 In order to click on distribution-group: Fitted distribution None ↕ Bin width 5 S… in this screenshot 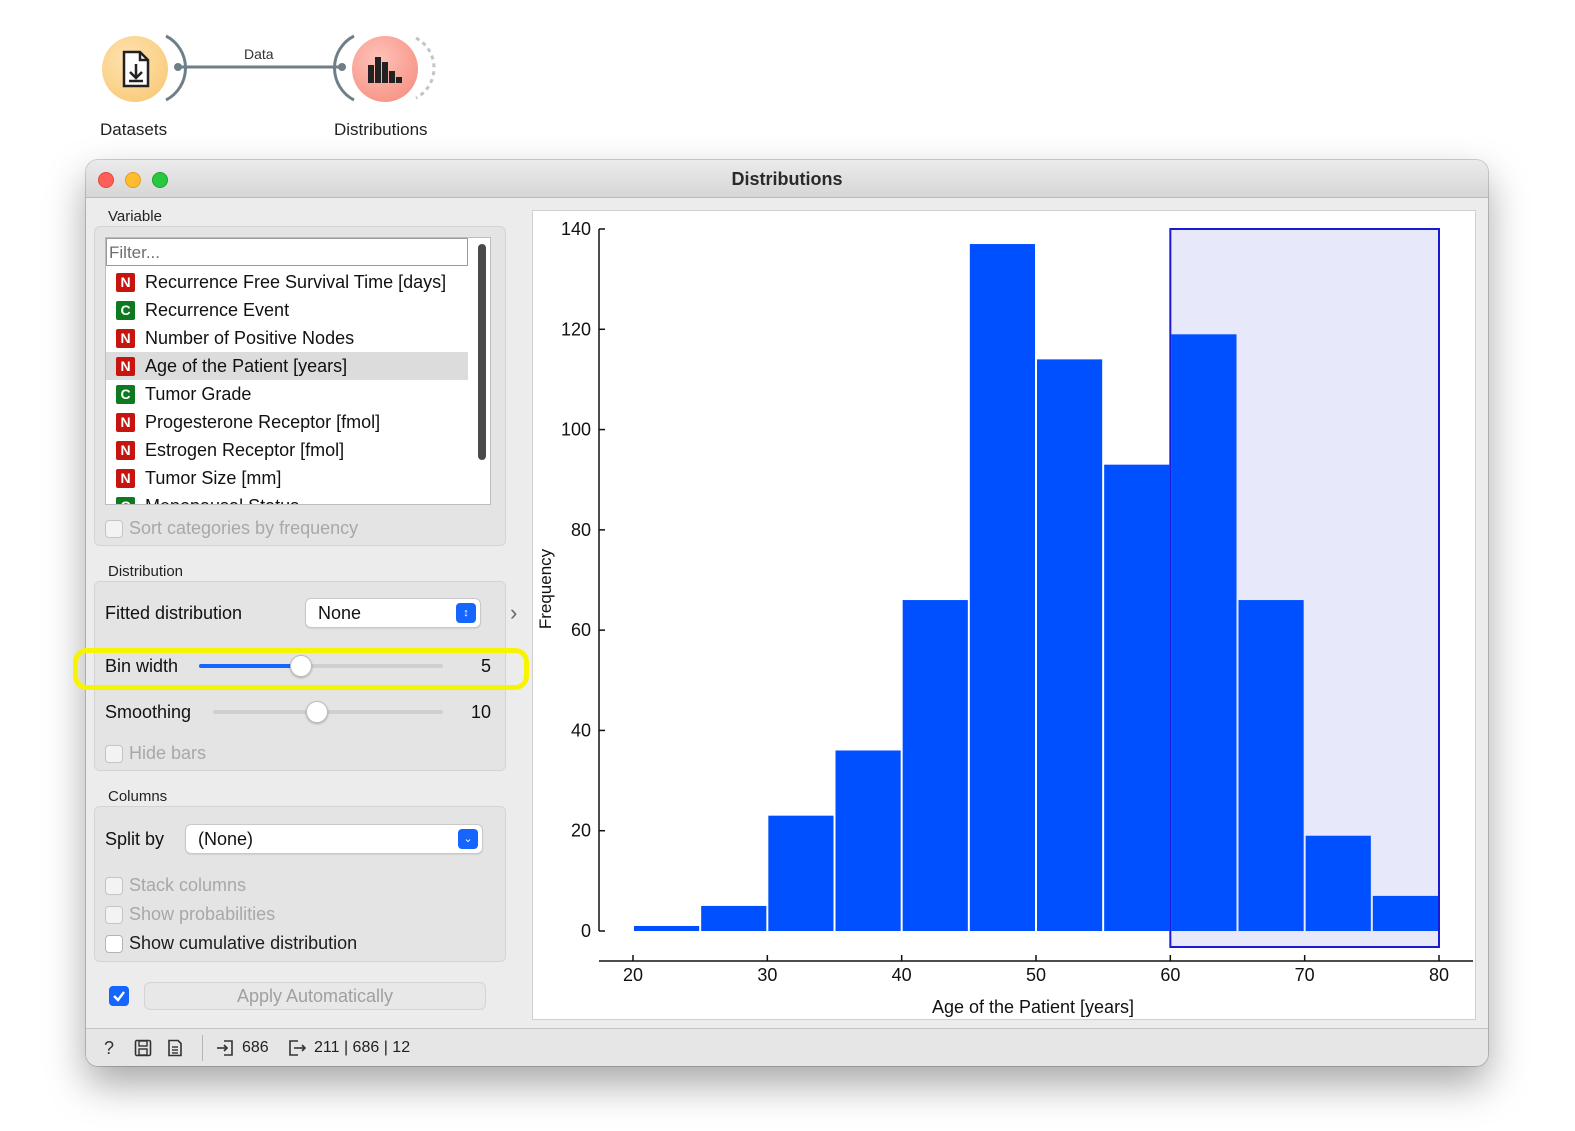, I will do `click(300, 676)`.